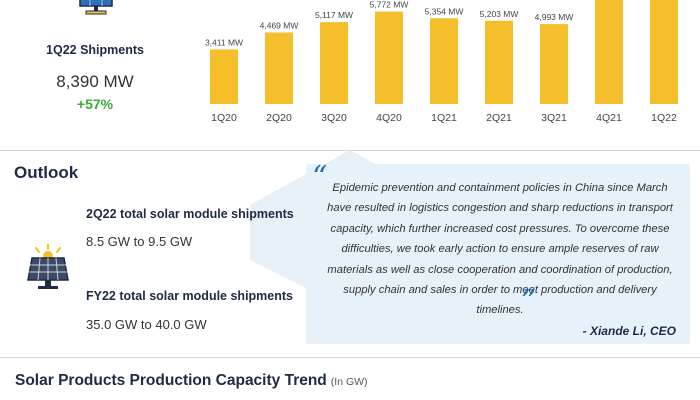  I want to click on x-tick-label: 1Q20, so click(224, 118).